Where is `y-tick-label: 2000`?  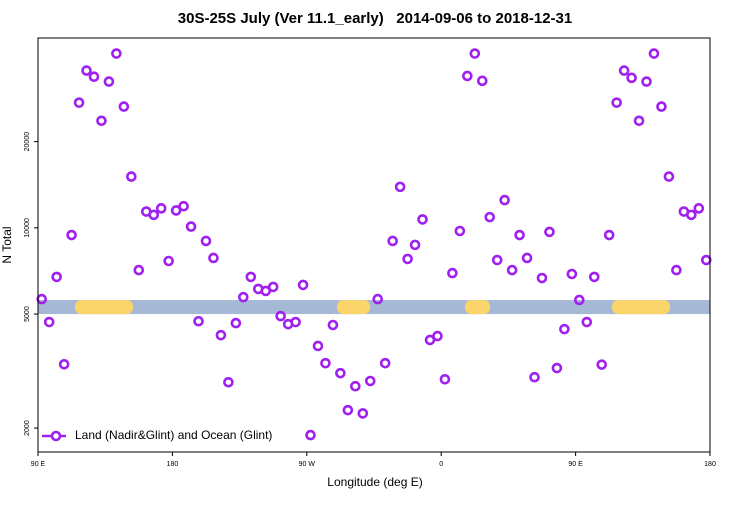
y-tick-label: 2000 is located at coordinates (27, 428).